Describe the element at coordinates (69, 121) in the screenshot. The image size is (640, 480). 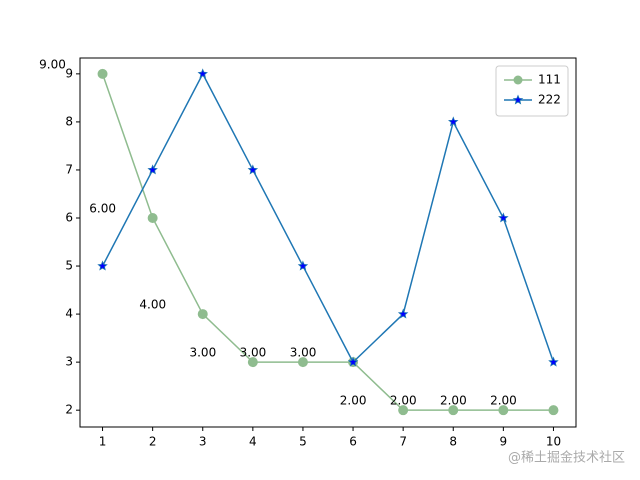
I see `y-tick-label: 8` at that location.